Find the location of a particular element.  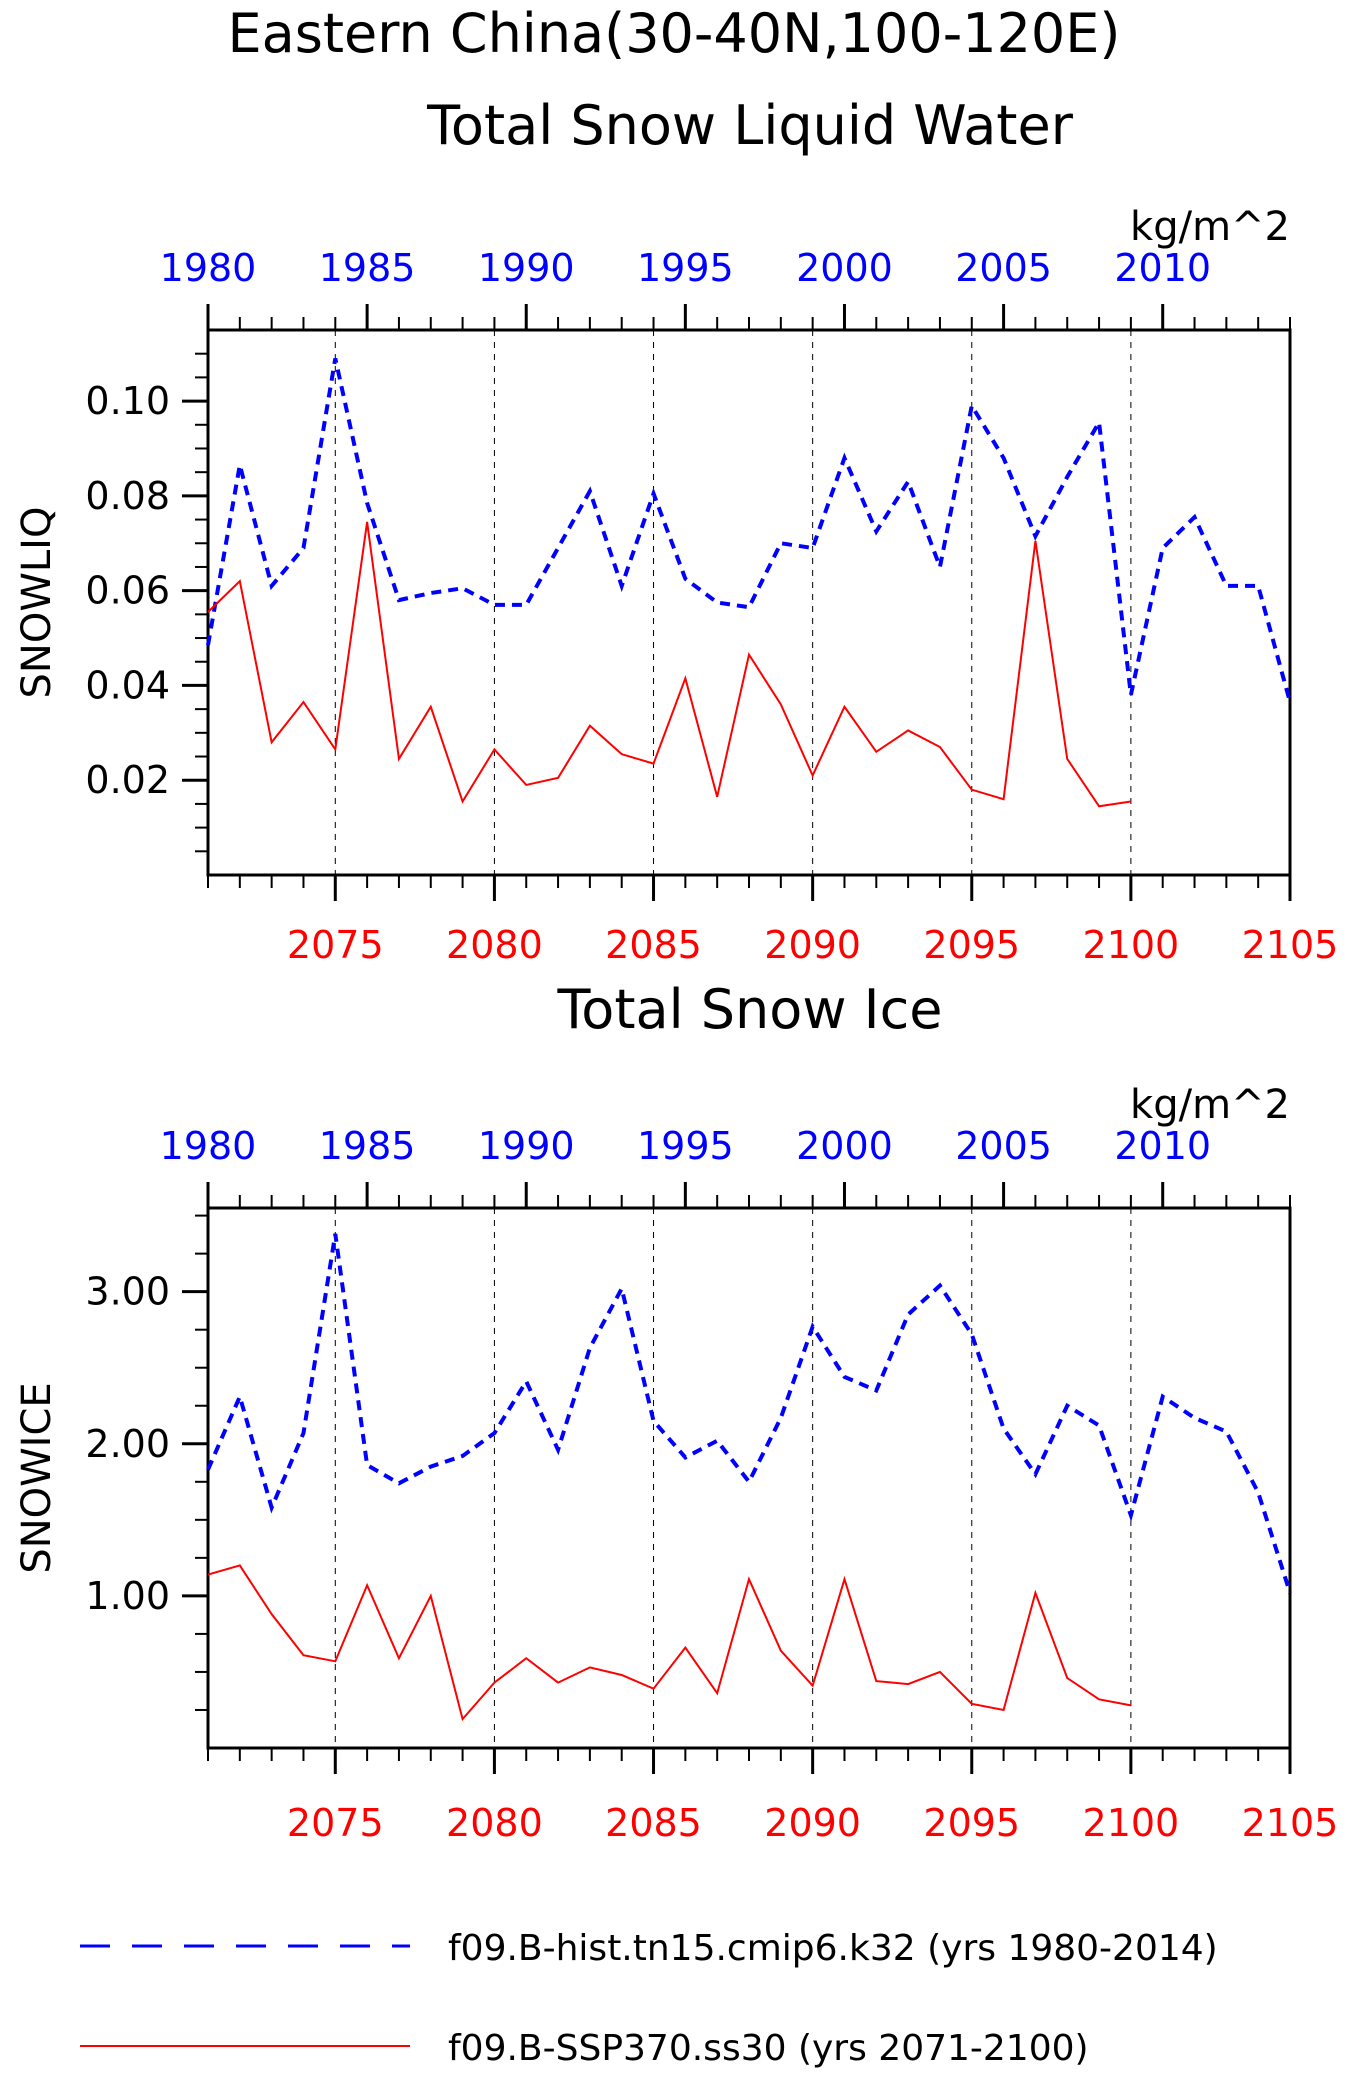

panel2-title: Total Snow Ice is located at coordinates (750, 1009).